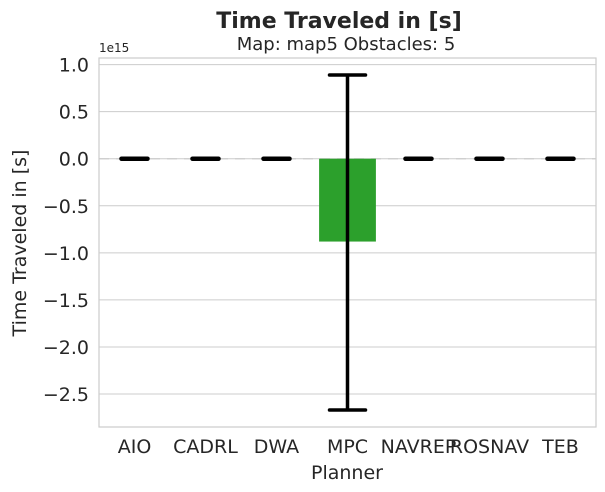 The height and width of the screenshot is (492, 605). What do you see at coordinates (489, 447) in the screenshot?
I see `x-tick-label-rosnav: ROSNAV` at bounding box center [489, 447].